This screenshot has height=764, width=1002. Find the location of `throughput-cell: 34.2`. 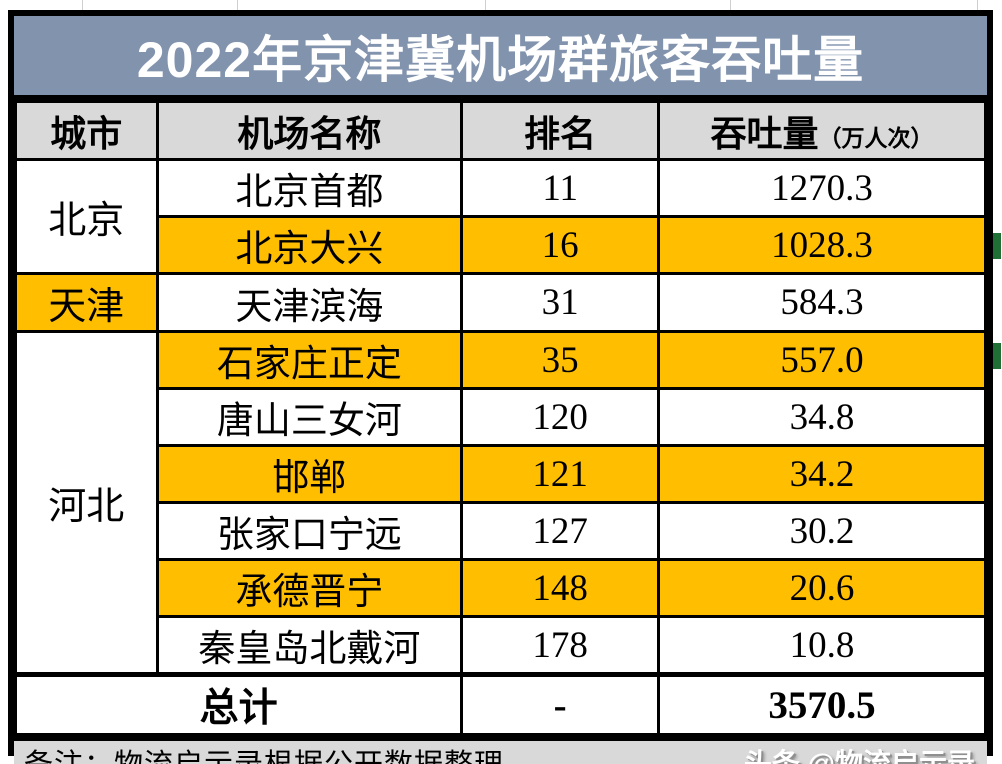

throughput-cell: 34.2 is located at coordinates (822, 474).